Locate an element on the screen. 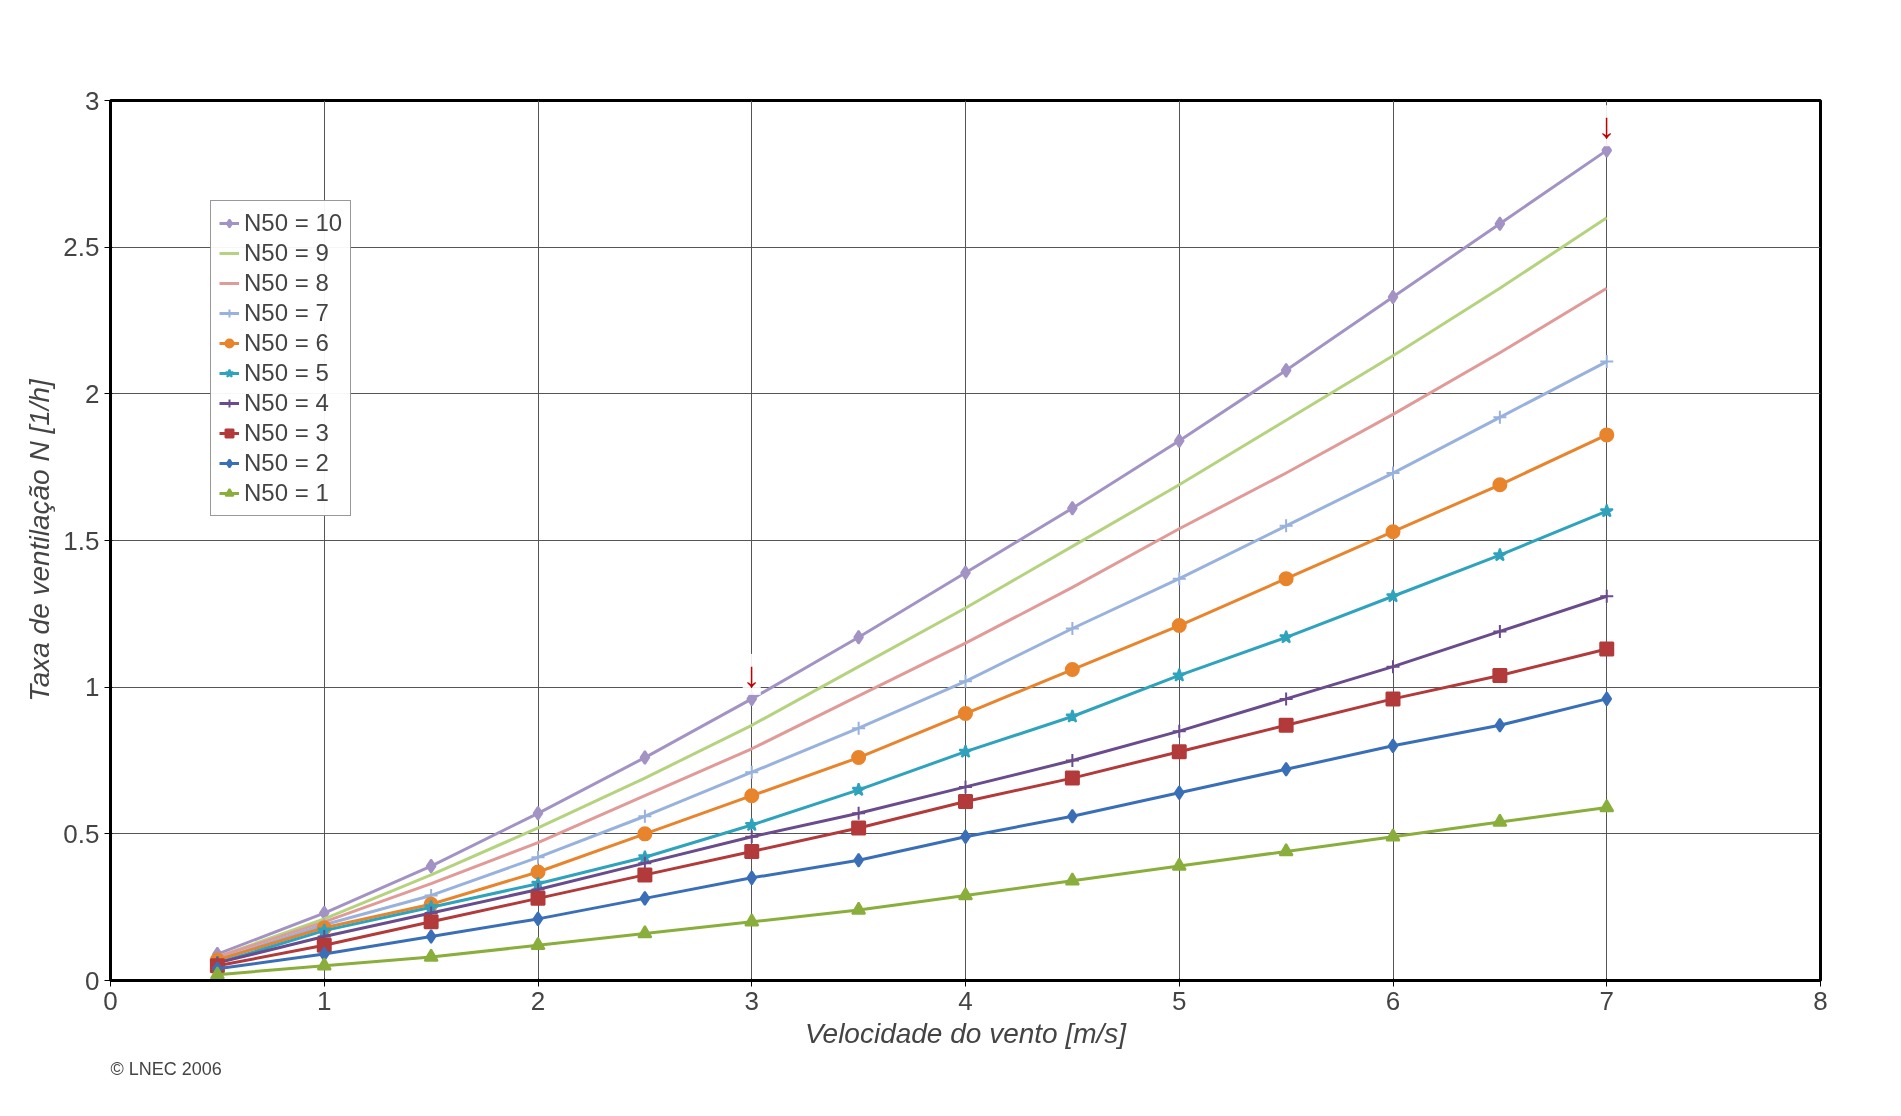 The image size is (1901, 1116). legend-label: N50 = 9 is located at coordinates (286, 253).